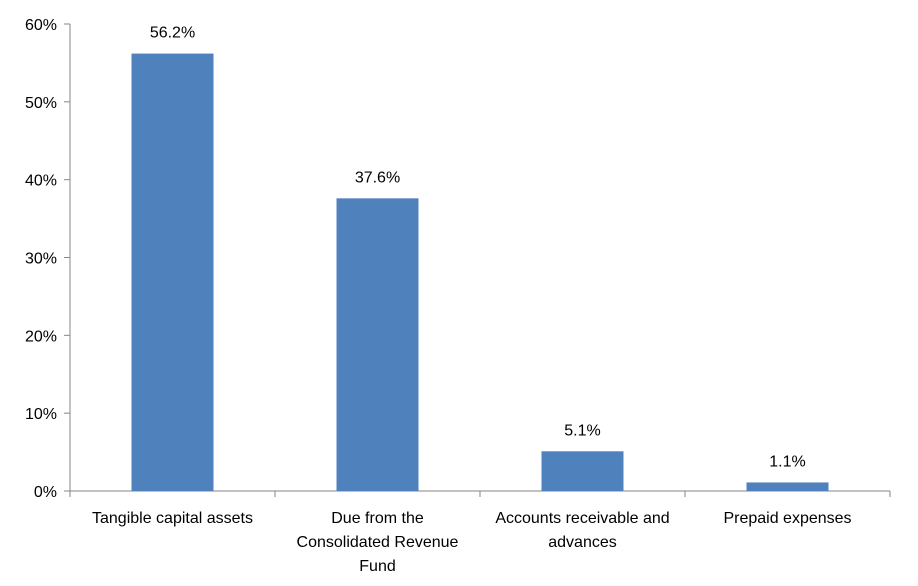  Describe the element at coordinates (41, 25) in the screenshot. I see `y-tick-label: 60%` at that location.